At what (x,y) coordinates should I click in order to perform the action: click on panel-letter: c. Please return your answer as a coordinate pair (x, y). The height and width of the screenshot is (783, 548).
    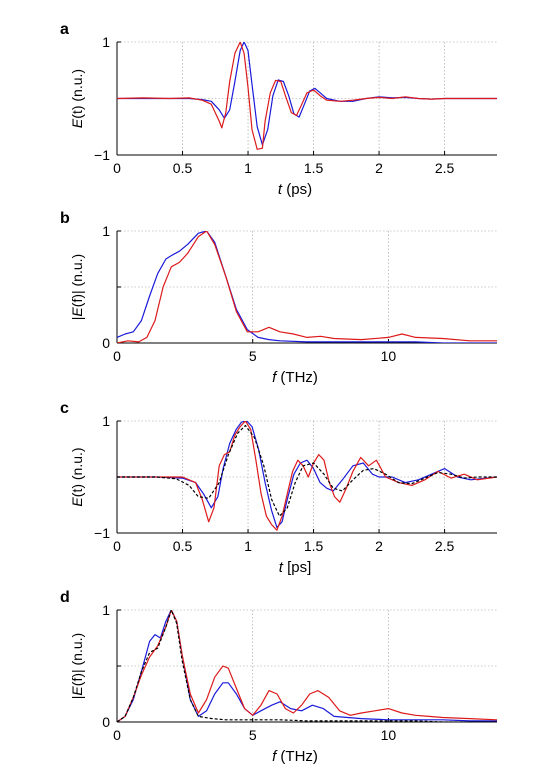
    Looking at the image, I should click on (64, 408).